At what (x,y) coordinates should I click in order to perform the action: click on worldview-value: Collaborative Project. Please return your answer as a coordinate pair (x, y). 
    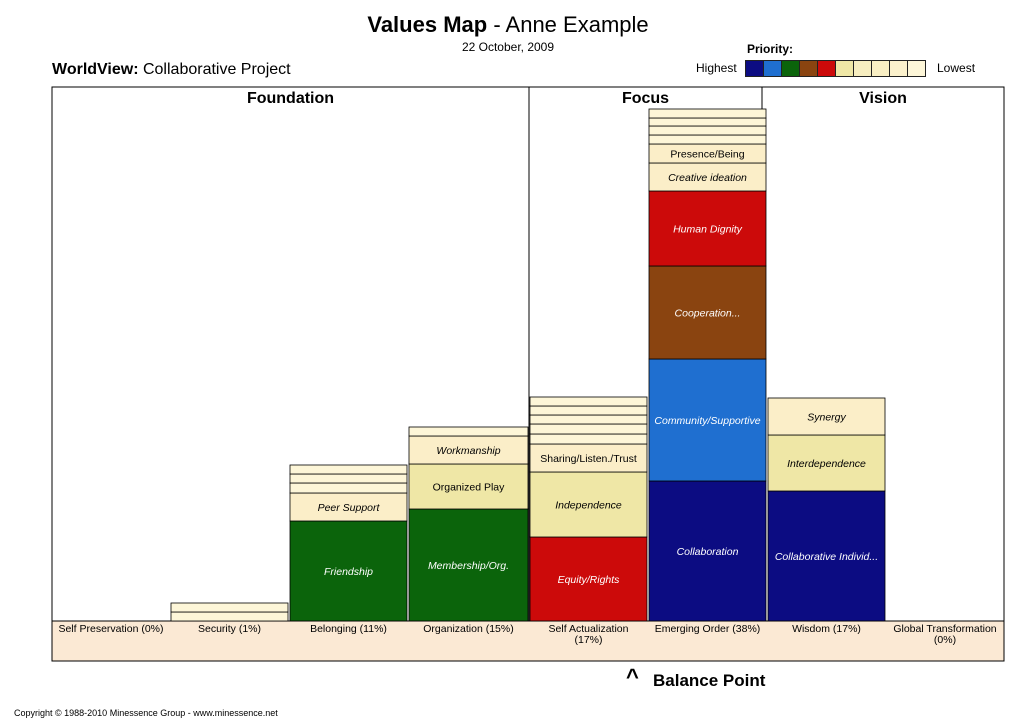
    Looking at the image, I should click on (214, 69).